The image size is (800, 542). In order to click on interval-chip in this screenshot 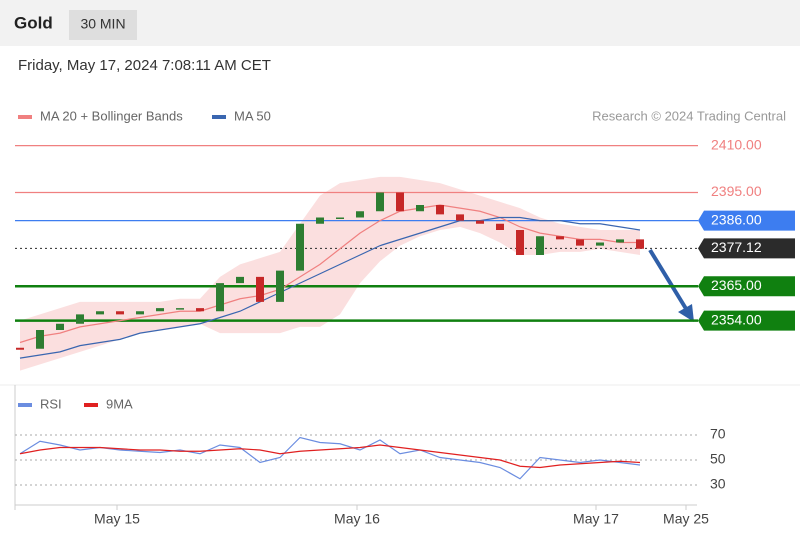, I will do `click(103, 25)`.